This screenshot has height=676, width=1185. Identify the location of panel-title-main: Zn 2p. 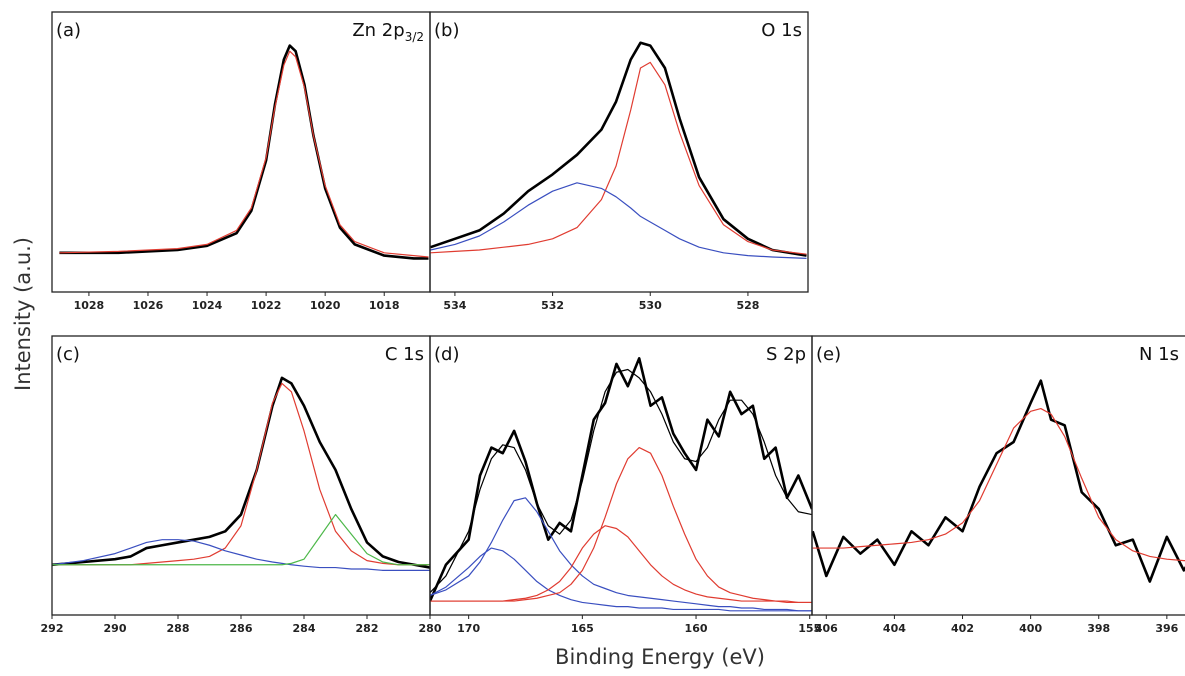
(378, 30).